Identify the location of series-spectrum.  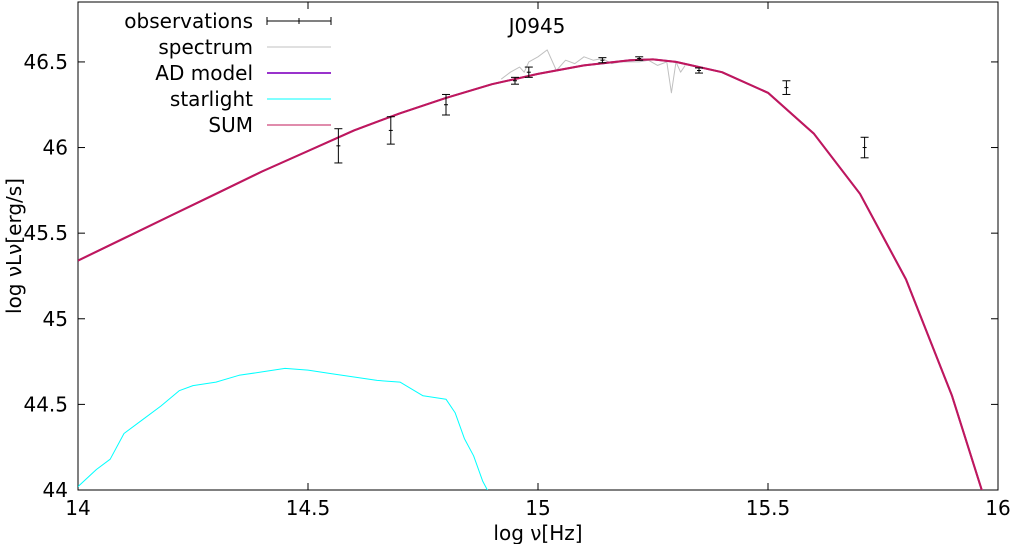
(593, 71).